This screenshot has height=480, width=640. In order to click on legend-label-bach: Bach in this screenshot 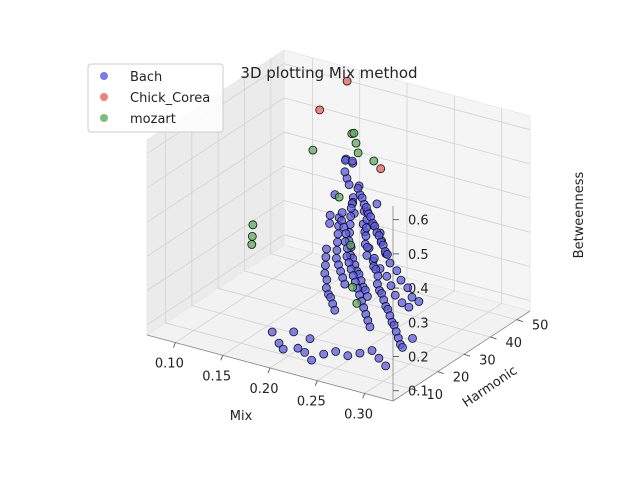, I will do `click(146, 77)`.